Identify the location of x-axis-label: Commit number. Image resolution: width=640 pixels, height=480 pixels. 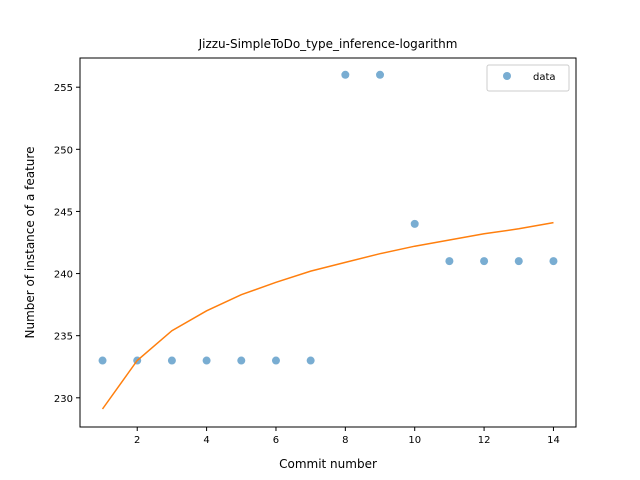
(328, 464).